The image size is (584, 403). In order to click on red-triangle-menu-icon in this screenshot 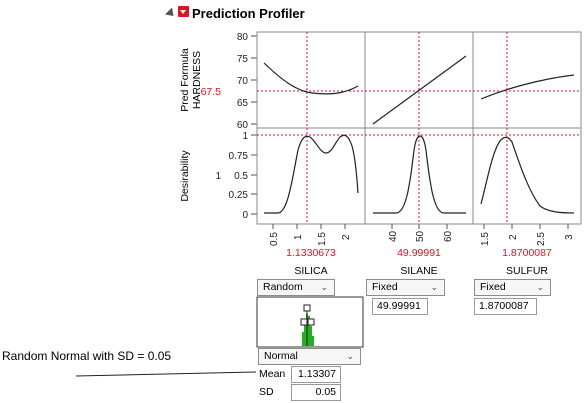, I will do `click(183, 11)`.